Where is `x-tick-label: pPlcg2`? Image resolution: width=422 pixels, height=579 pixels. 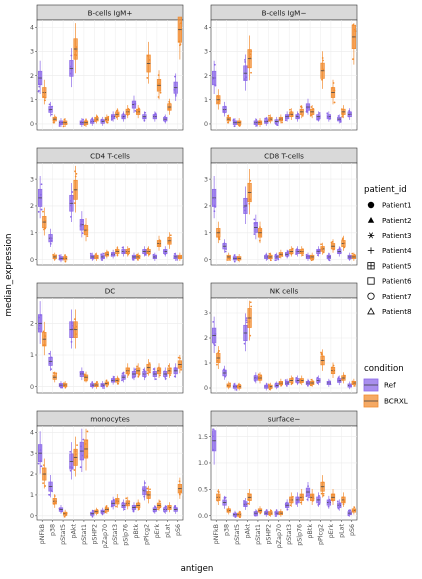
x-tick-label: pPlcg2 is located at coordinates (147, 534).